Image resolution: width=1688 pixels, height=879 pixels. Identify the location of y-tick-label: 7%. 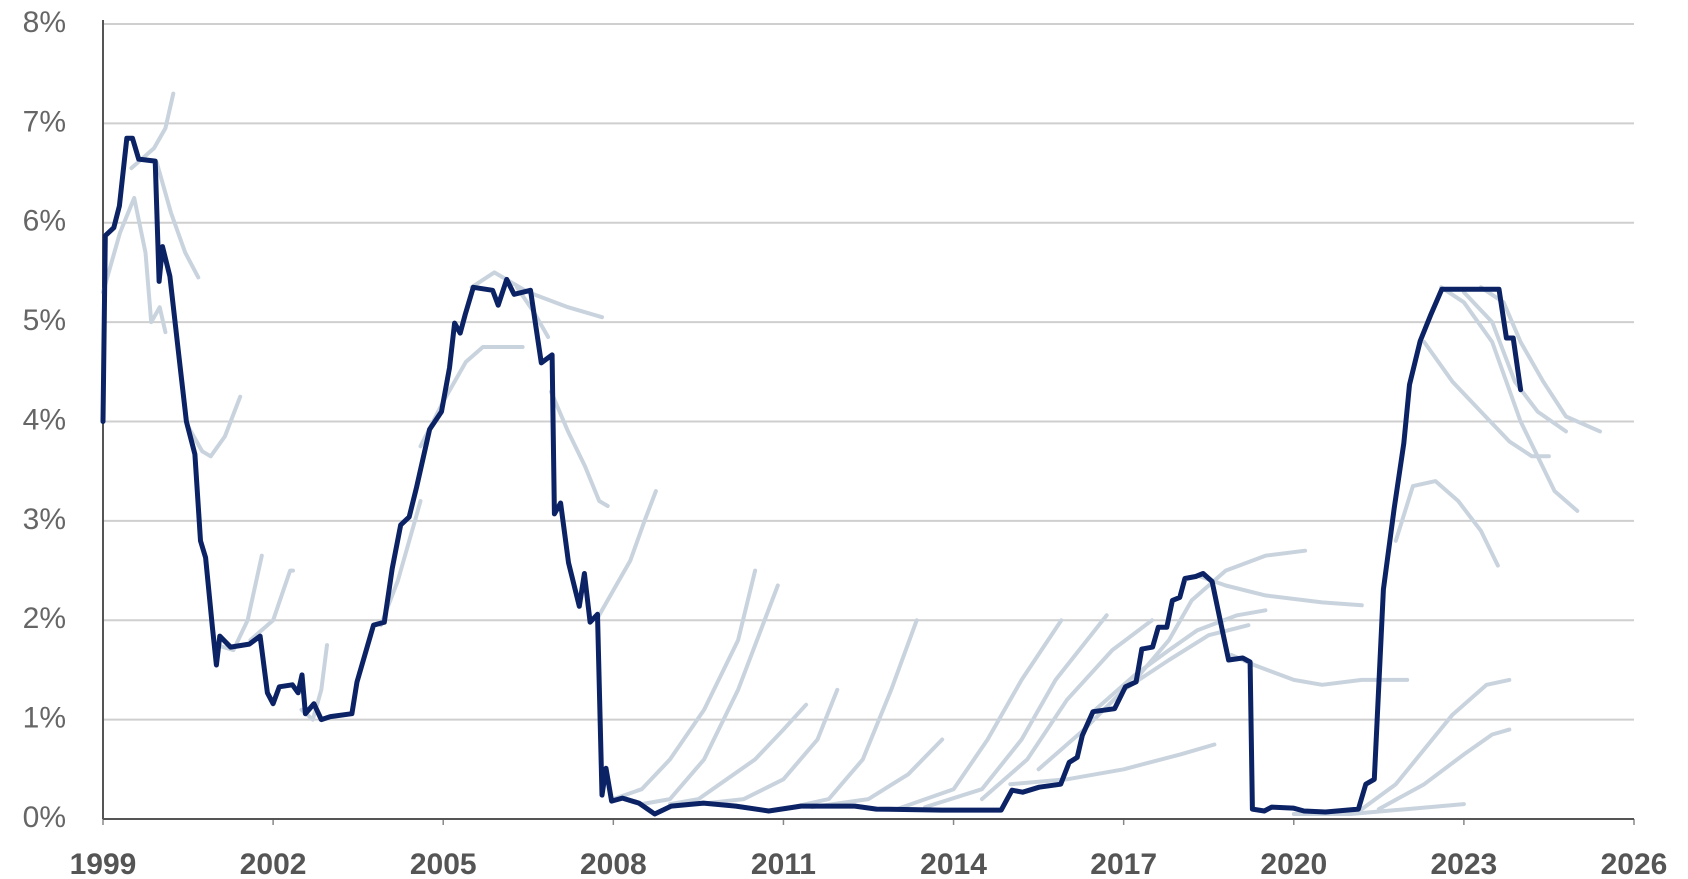
(44, 121).